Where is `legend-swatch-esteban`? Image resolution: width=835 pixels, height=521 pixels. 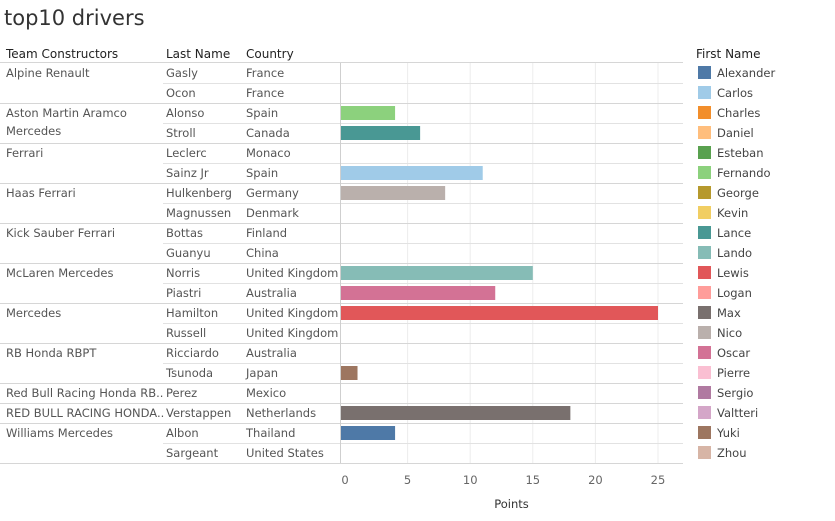 legend-swatch-esteban is located at coordinates (704, 152).